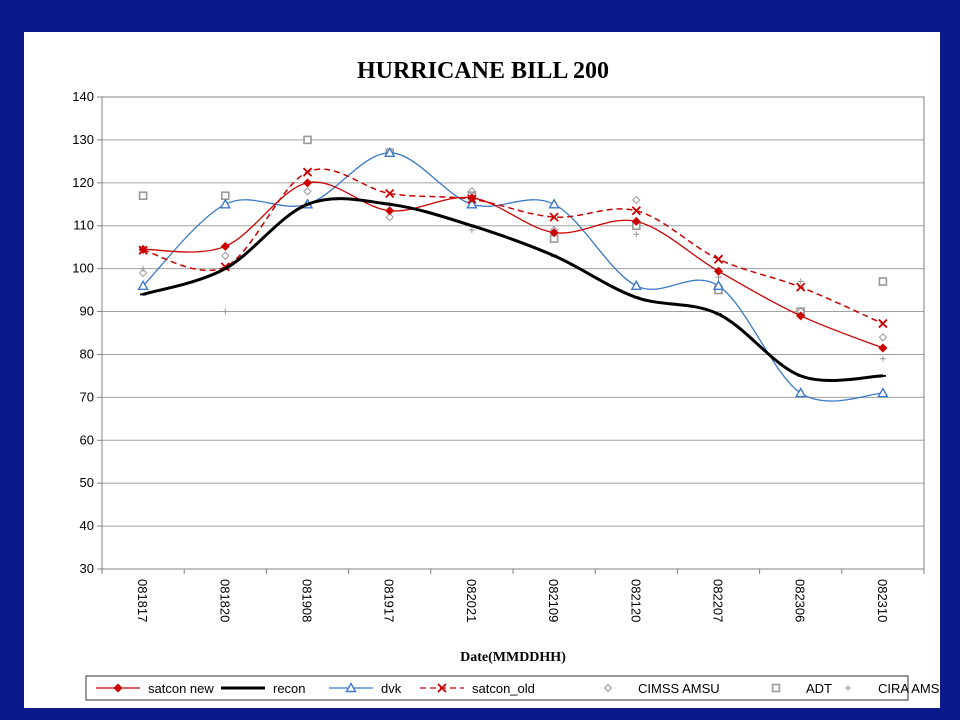 This screenshot has width=960, height=720. What do you see at coordinates (87, 332) in the screenshot?
I see `y-axis: 30 40 50 60 70 80 90 100 110 120 130 140` at bounding box center [87, 332].